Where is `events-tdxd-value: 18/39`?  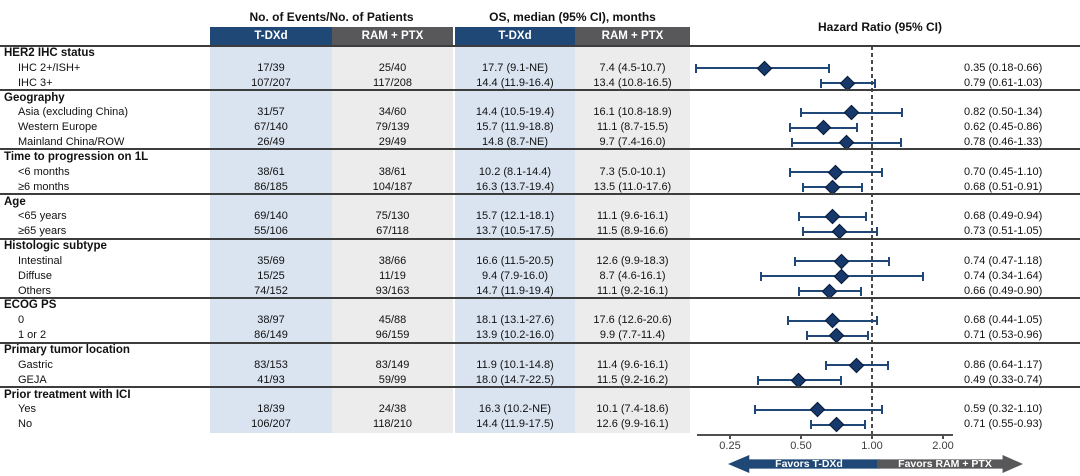
events-tdxd-value: 18/39 is located at coordinates (271, 409).